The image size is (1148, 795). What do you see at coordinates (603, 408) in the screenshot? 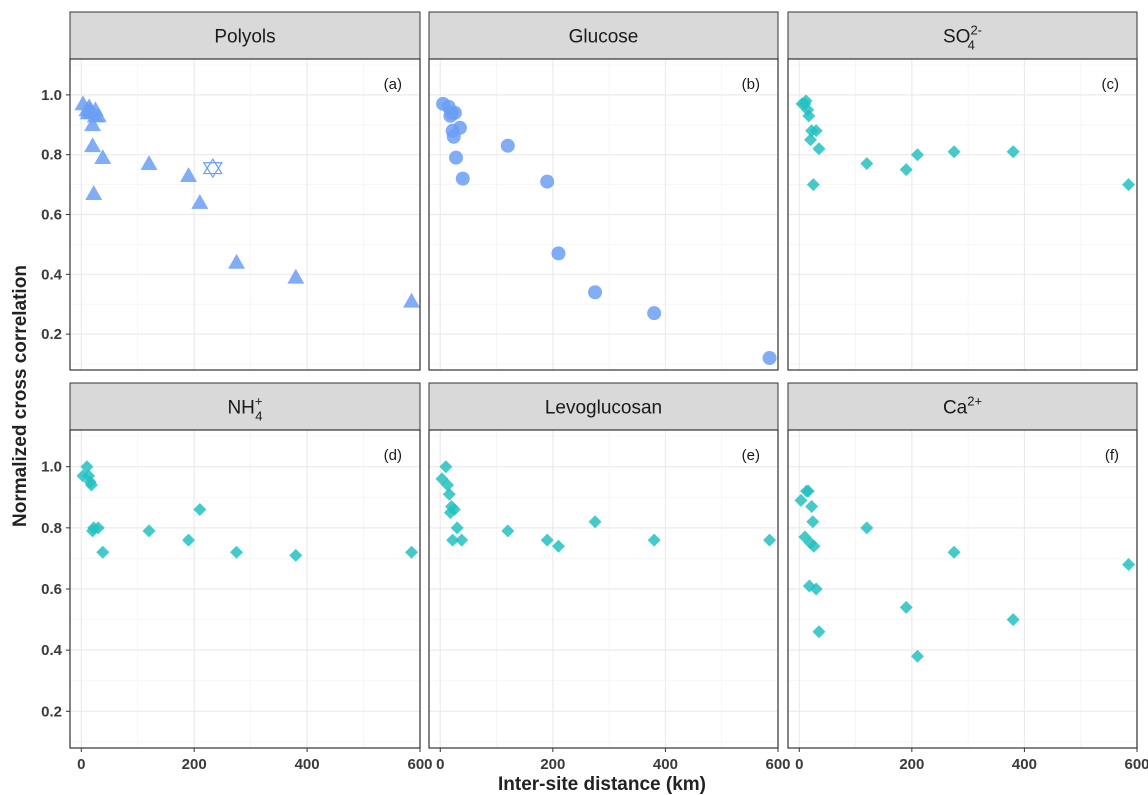
I see `facet-title: Levoglucosan` at bounding box center [603, 408].